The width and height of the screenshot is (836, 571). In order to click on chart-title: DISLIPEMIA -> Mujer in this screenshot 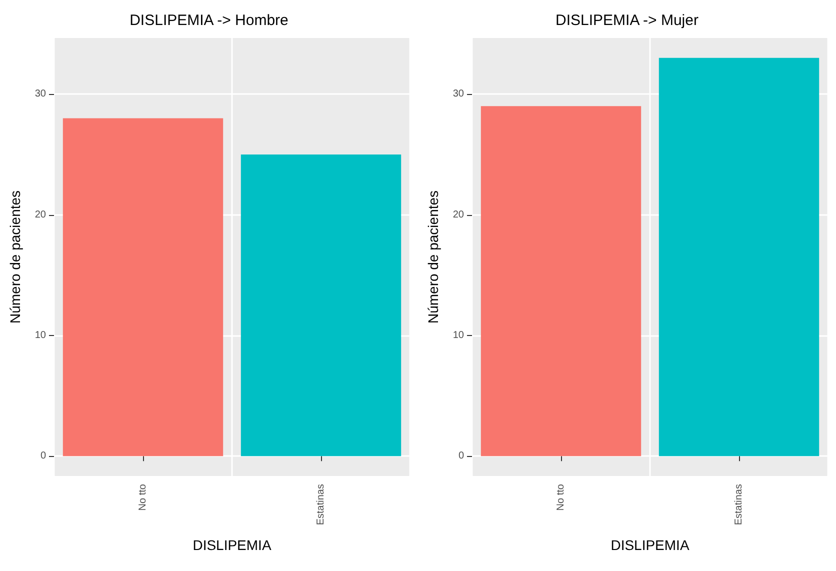, I will do `click(627, 20)`.